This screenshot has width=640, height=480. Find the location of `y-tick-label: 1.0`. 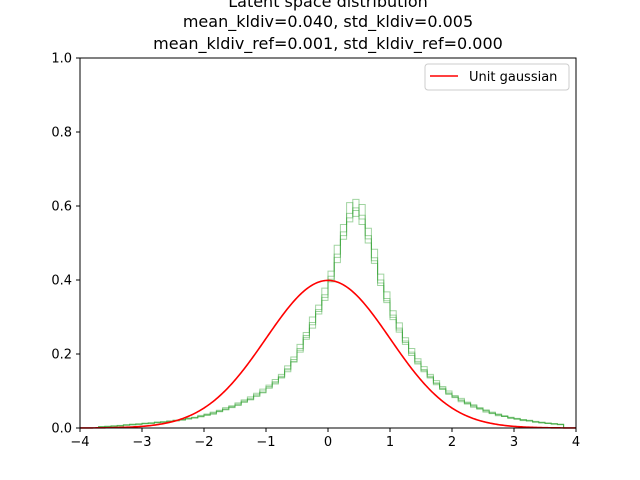

y-tick-label: 1.0 is located at coordinates (61, 59).